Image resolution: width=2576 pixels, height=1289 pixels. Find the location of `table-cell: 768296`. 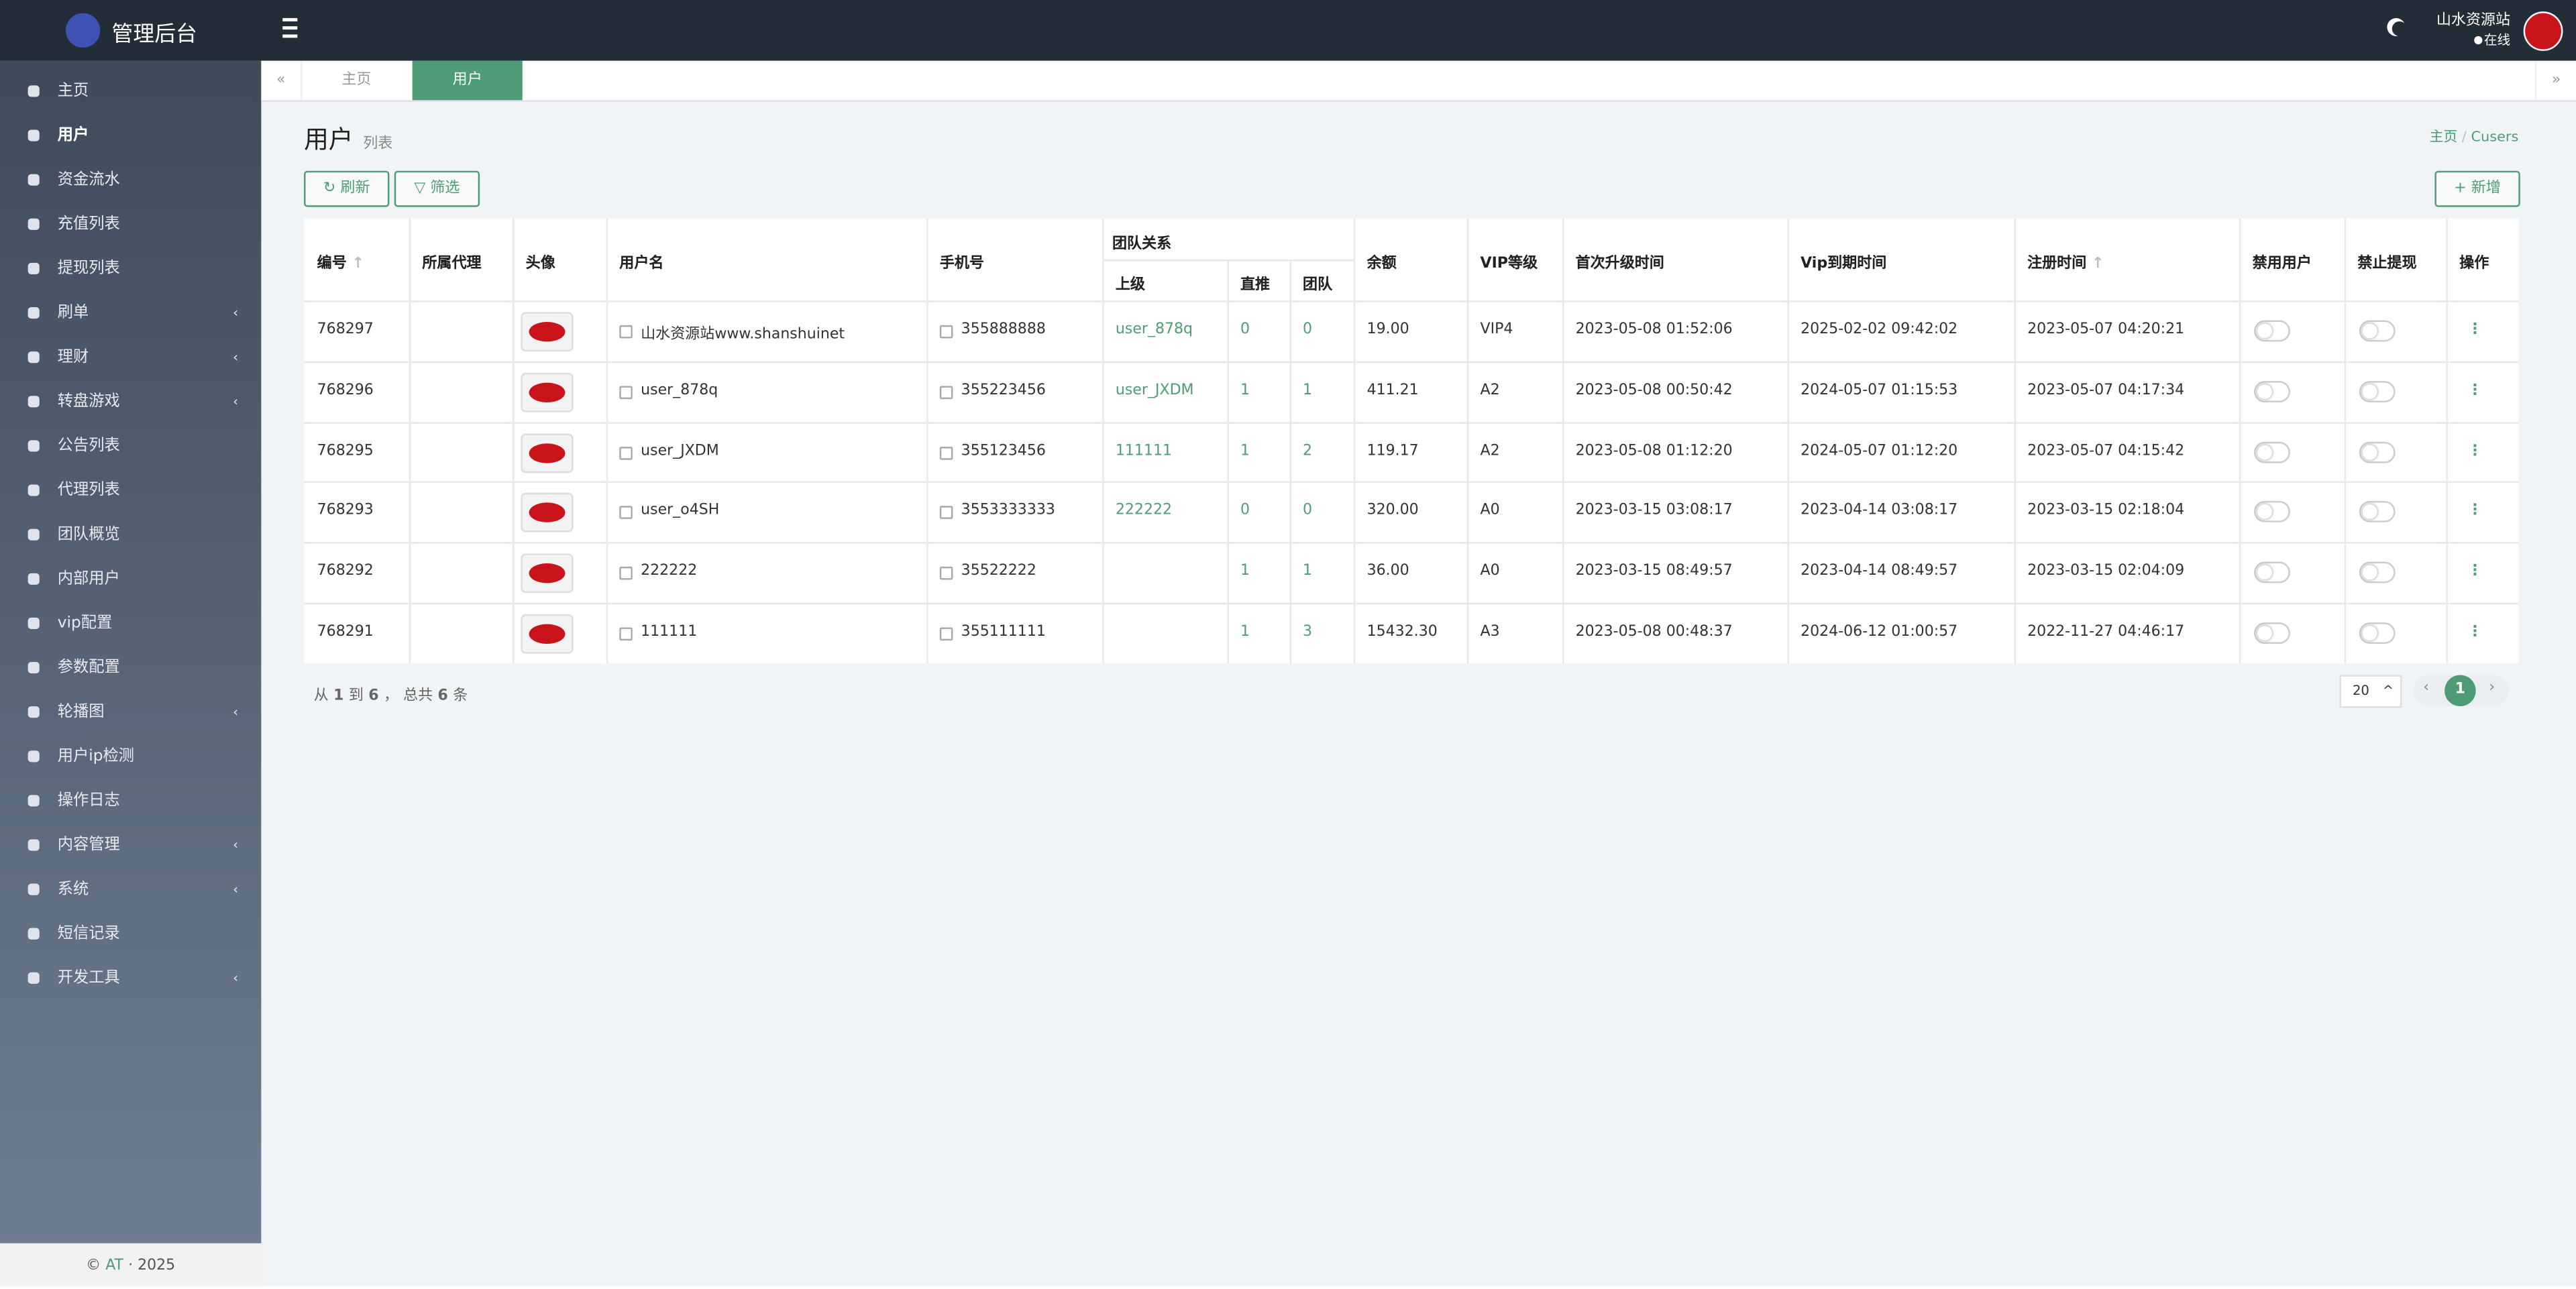

table-cell: 768296 is located at coordinates (345, 390).